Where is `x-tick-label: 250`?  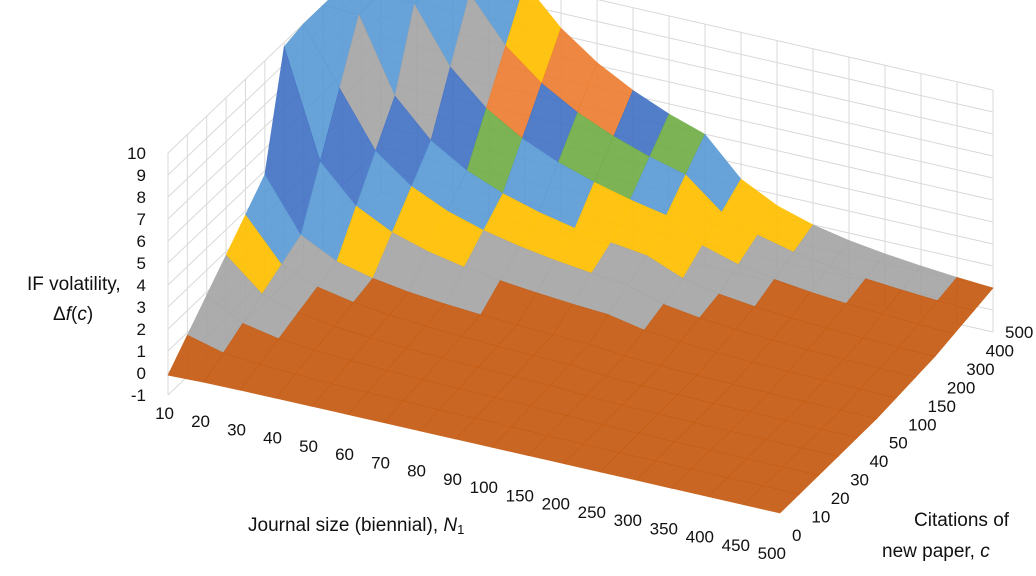
x-tick-label: 250 is located at coordinates (592, 512).